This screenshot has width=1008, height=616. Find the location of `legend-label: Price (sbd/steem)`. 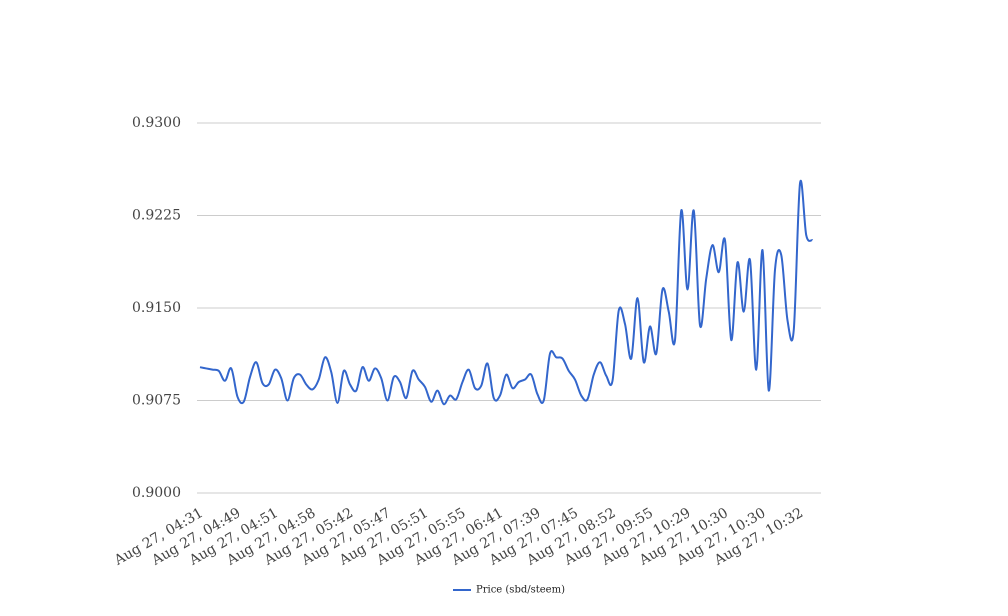

legend-label: Price (sbd/steem) is located at coordinates (520, 590).